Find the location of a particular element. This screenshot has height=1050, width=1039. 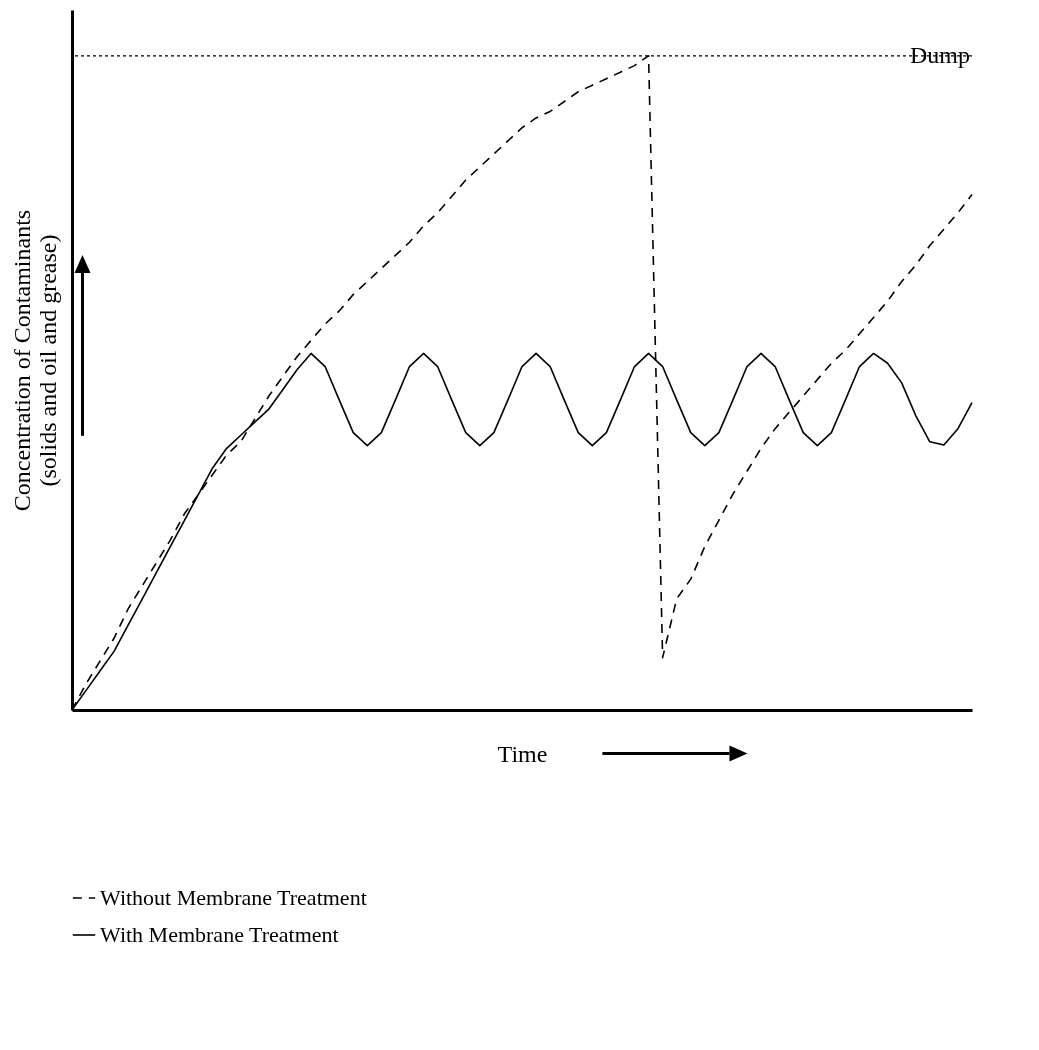

legend-label: With Membrane Treatment is located at coordinates (219, 934).